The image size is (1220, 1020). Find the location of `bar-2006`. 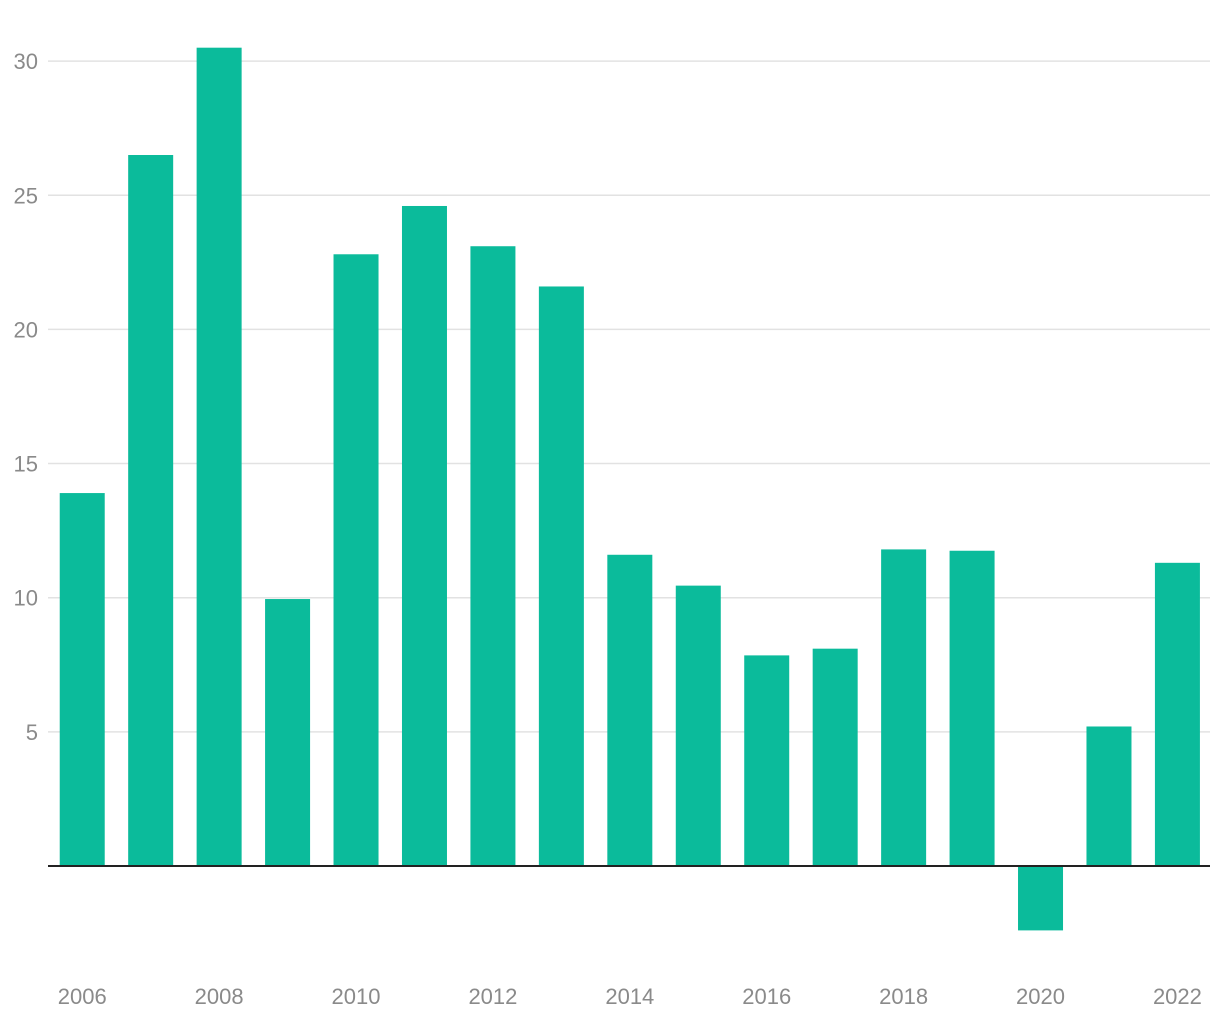

bar-2006 is located at coordinates (82, 679).